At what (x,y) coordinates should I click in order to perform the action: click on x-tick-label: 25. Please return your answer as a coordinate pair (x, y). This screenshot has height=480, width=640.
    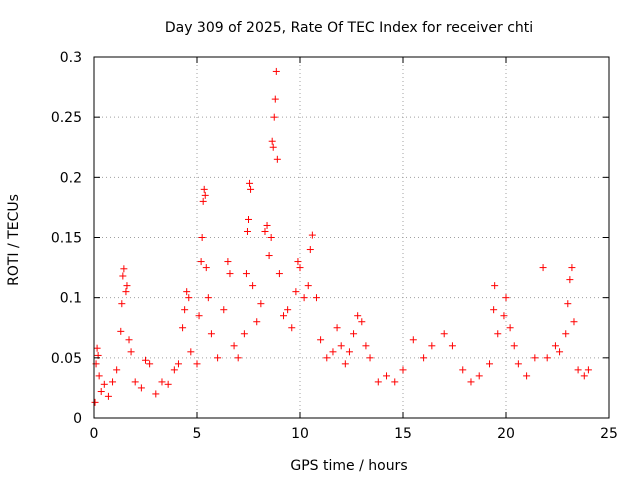
    Looking at the image, I should click on (609, 434).